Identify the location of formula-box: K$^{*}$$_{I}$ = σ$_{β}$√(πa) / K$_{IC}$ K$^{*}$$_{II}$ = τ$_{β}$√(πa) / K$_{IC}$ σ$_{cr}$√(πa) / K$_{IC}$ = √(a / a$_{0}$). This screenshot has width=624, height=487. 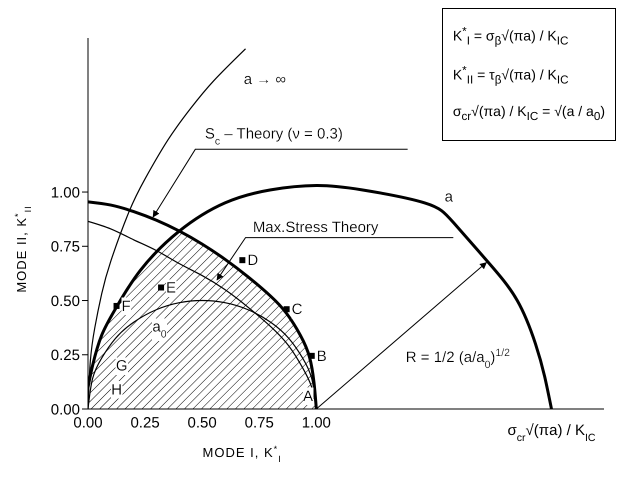
(529, 74).